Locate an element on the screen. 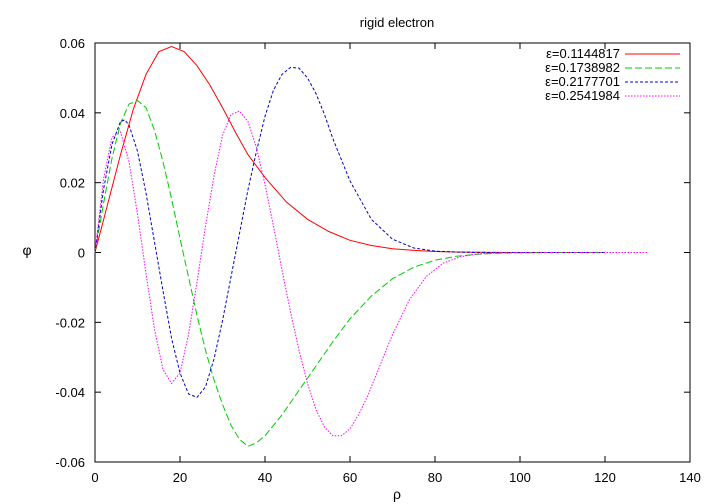 The image size is (720, 504). chart-title: rigid electron is located at coordinates (397, 22).